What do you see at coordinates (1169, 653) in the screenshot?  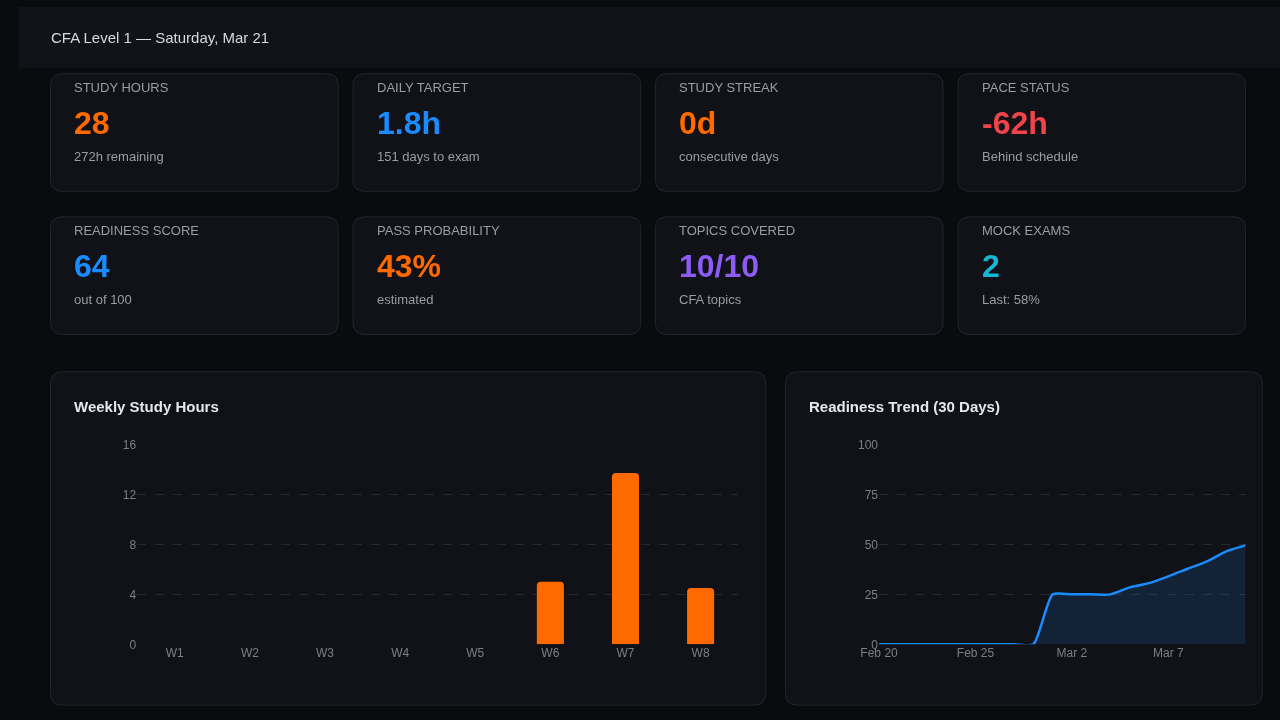 I see `x-tick-label: Mar 7` at bounding box center [1169, 653].